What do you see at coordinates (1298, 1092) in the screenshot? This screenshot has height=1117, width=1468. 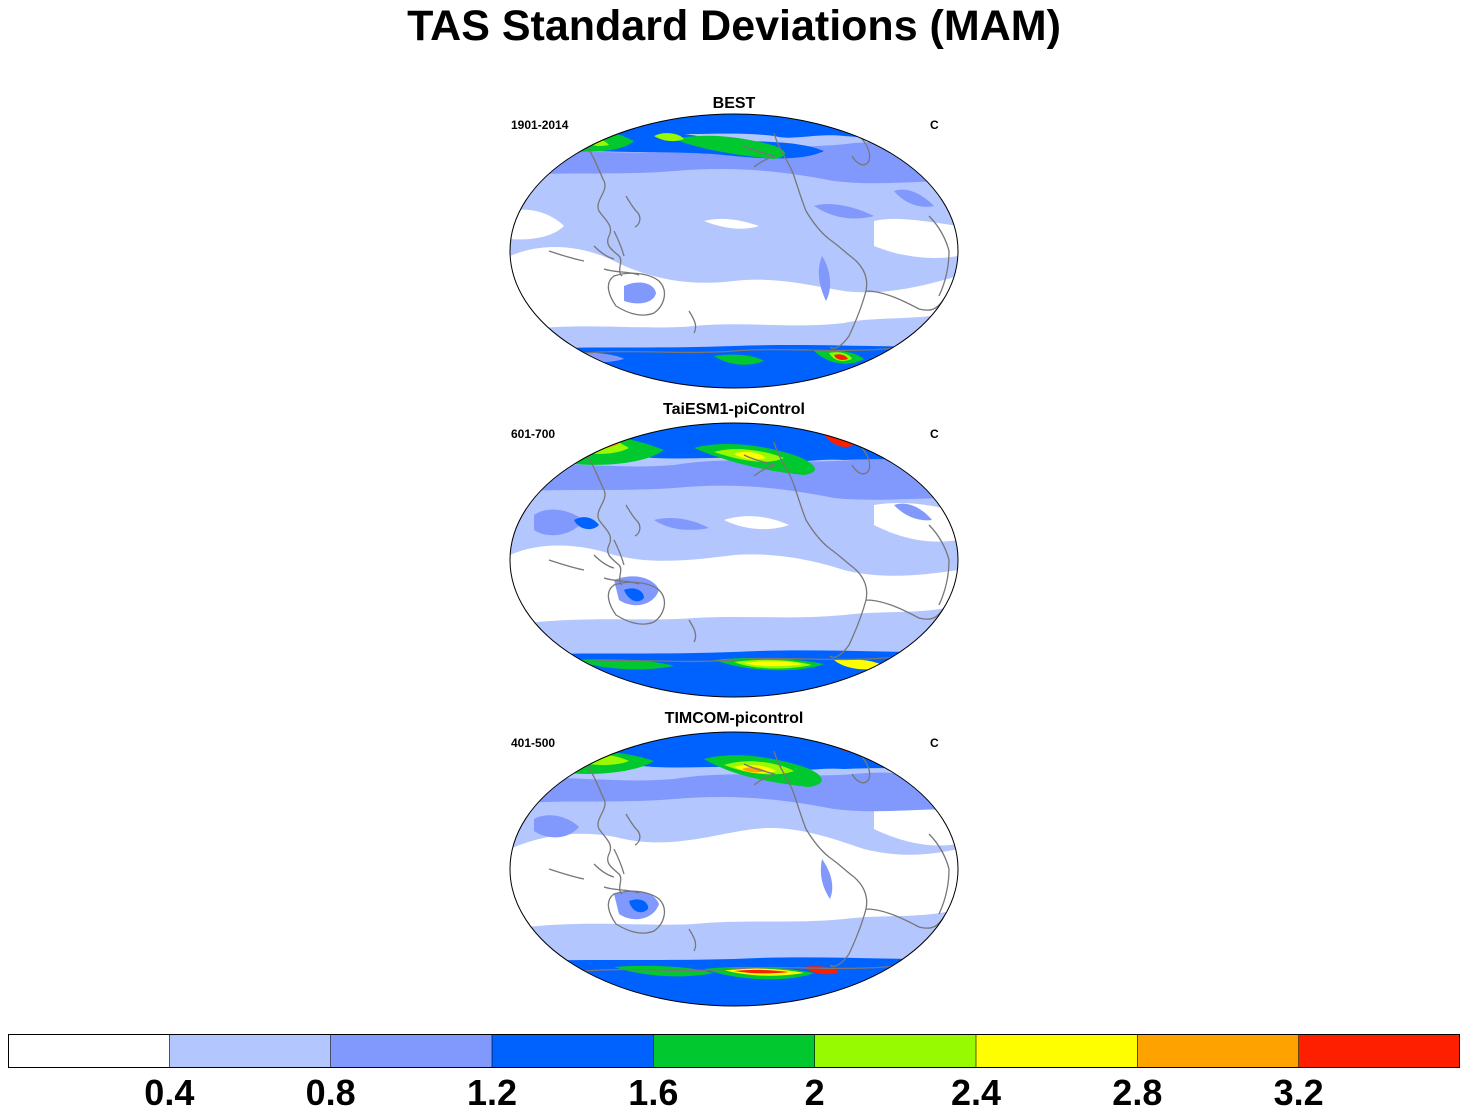 I see `colorbar-tick-label: 3.2` at bounding box center [1298, 1092].